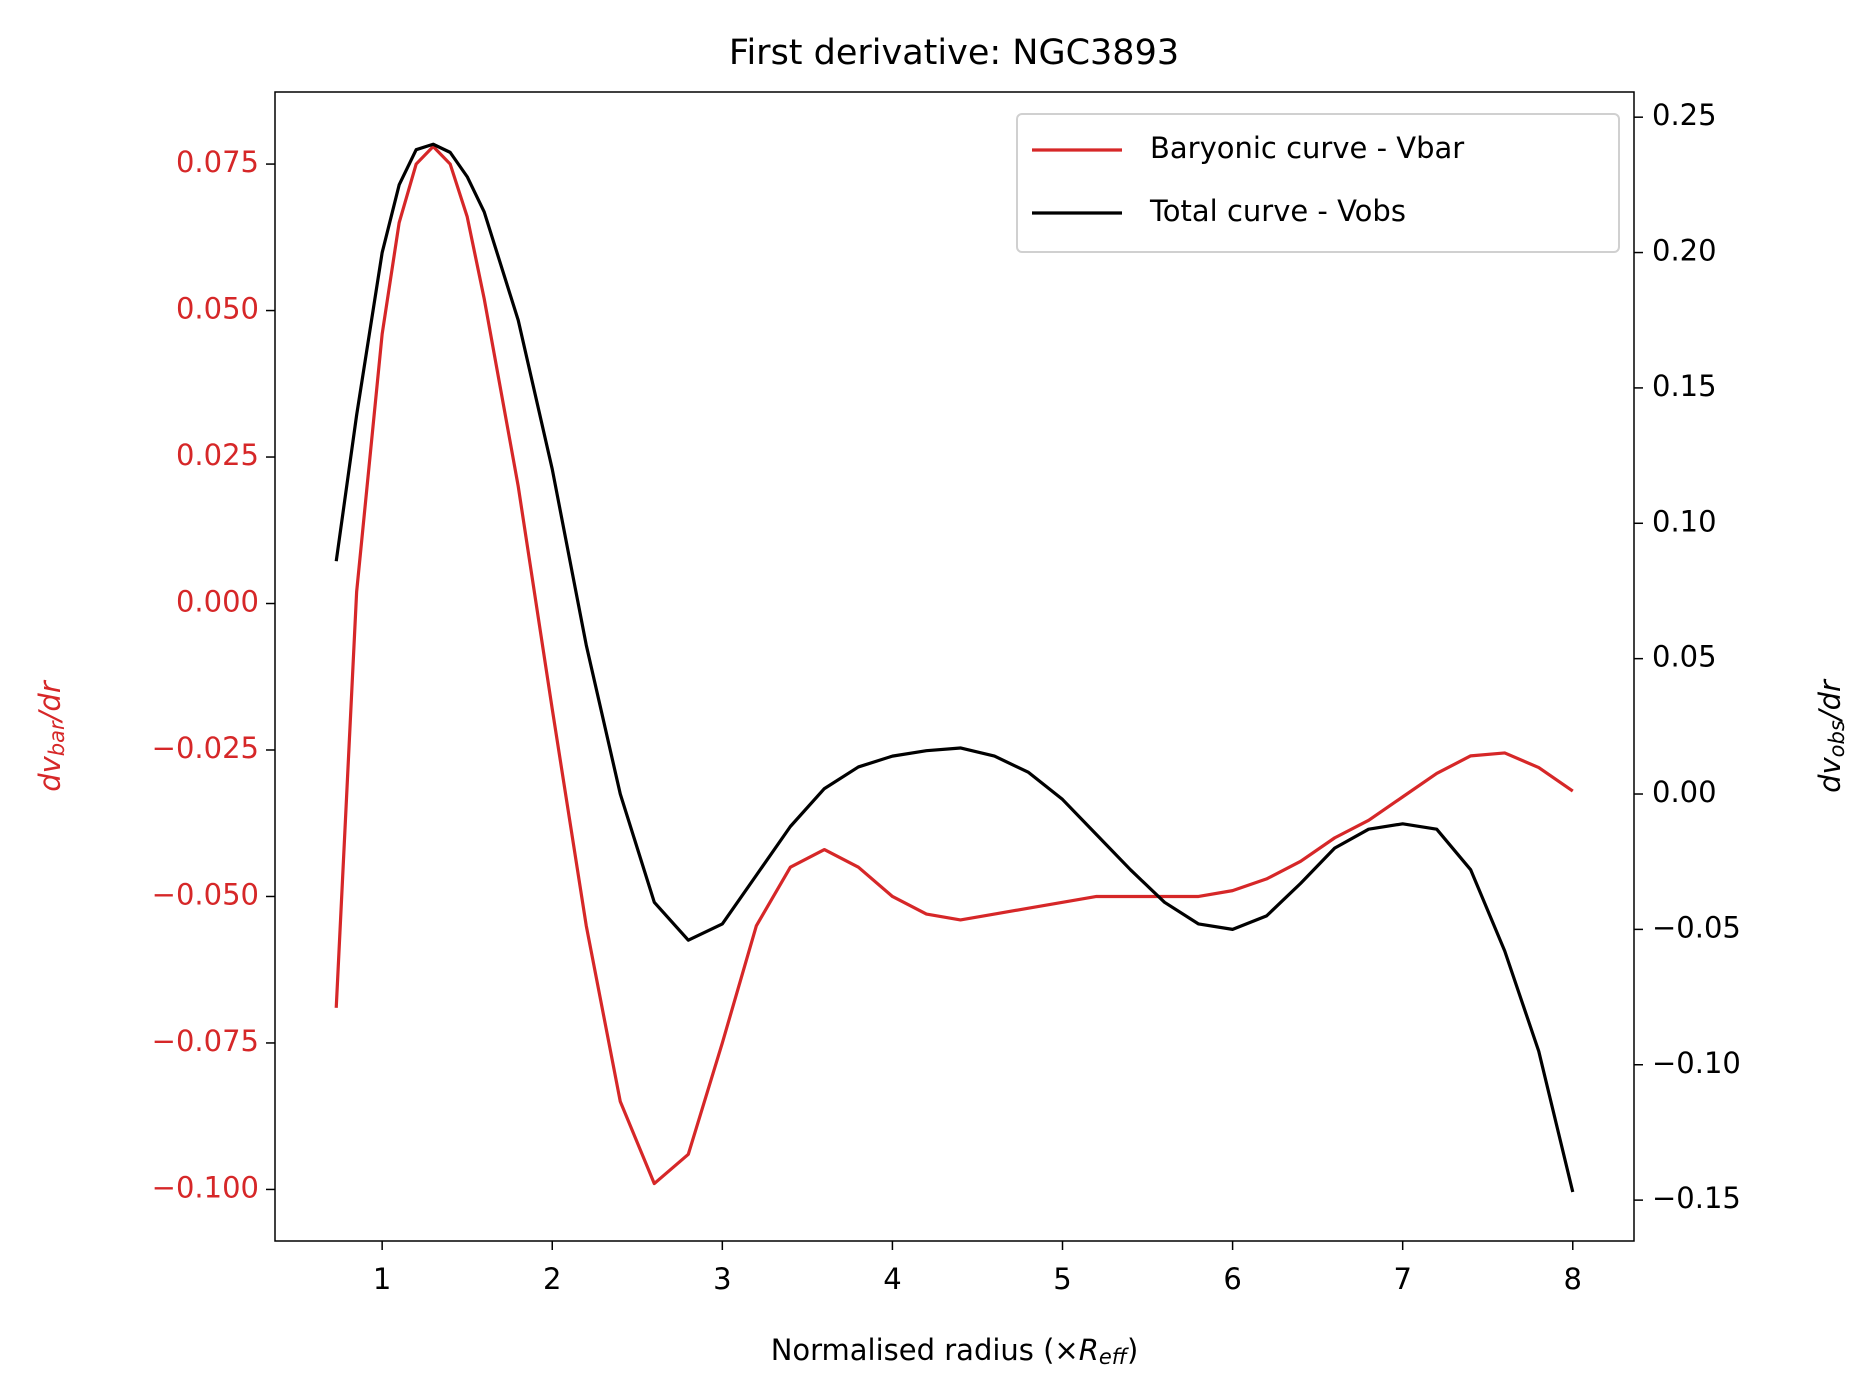 The width and height of the screenshot is (1873, 1397). What do you see at coordinates (1696, 1063) in the screenshot?
I see `y2-tick-label: −0.10` at bounding box center [1696, 1063].